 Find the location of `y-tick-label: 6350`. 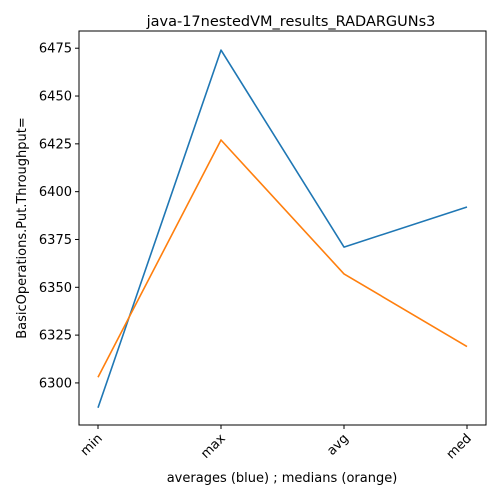

y-tick-label: 6350 is located at coordinates (55, 288).